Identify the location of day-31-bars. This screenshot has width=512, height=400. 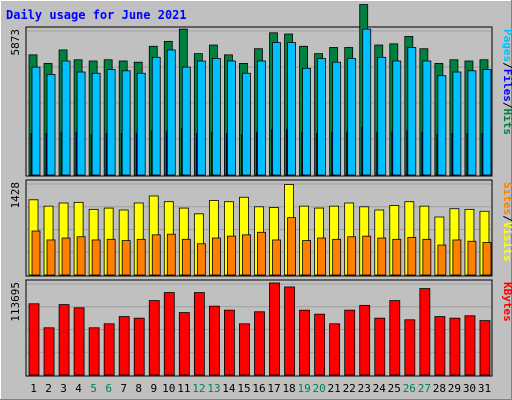
(485, 243).